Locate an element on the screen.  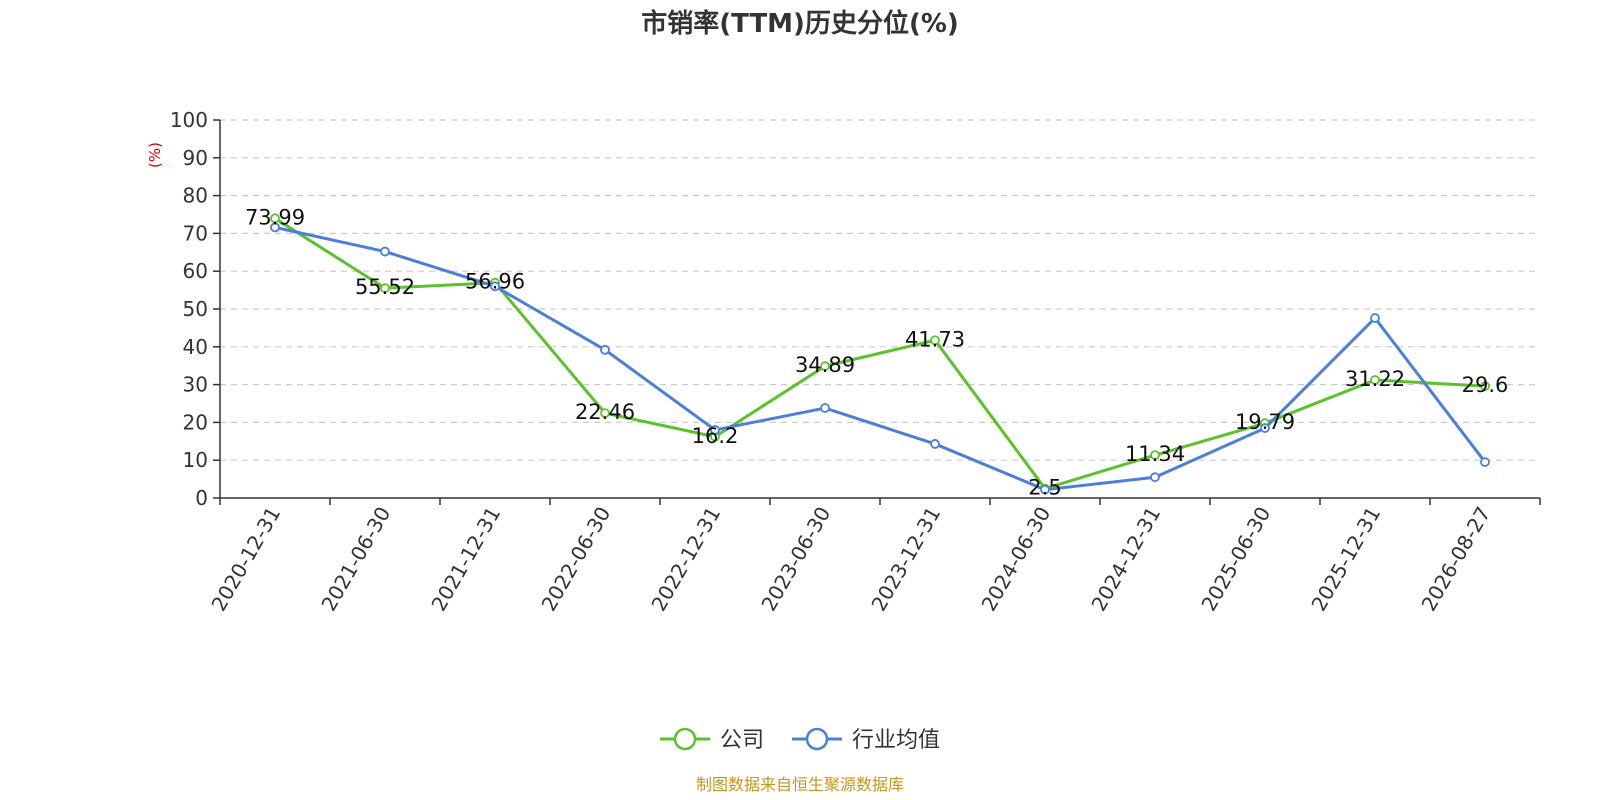
legend-label: 行业均值 is located at coordinates (896, 740).